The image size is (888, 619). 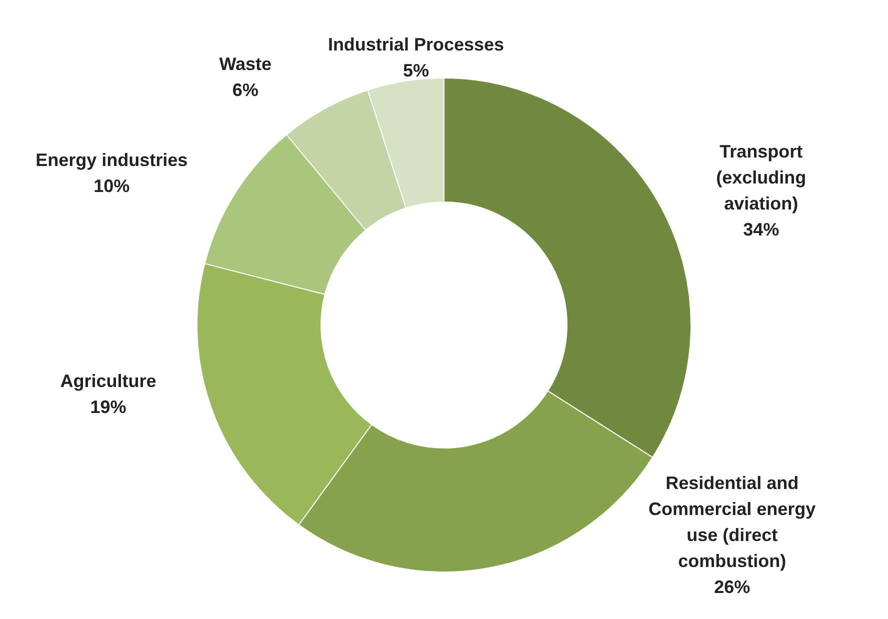 What do you see at coordinates (112, 186) in the screenshot?
I see `data-label: 10%` at bounding box center [112, 186].